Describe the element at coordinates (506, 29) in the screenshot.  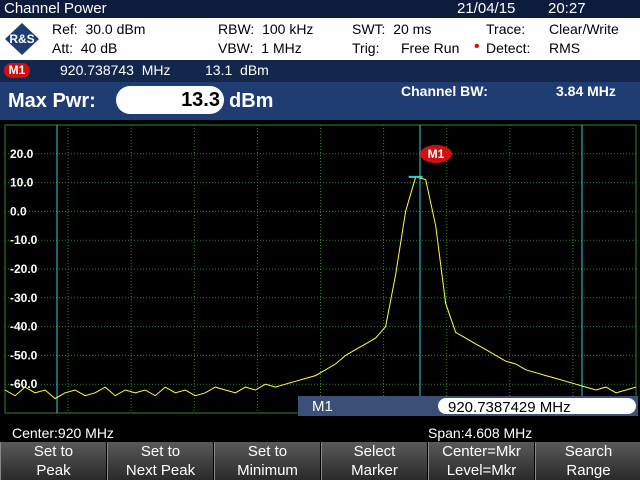
I see `trace: Trace:` at that location.